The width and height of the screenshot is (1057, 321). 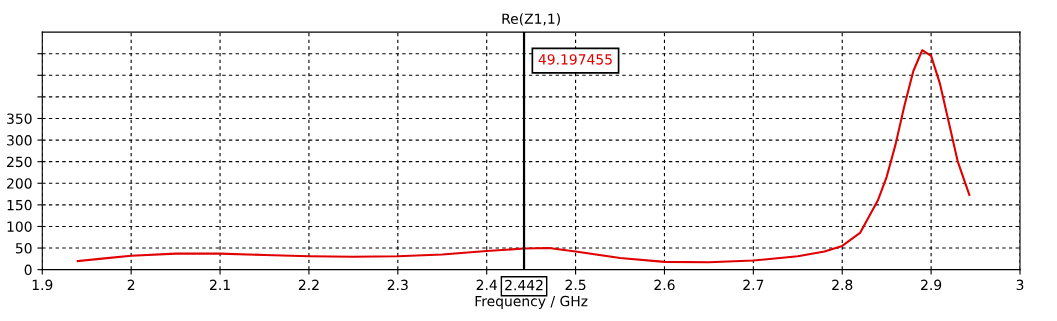 I want to click on x-axis-title: Frequency / GHz, so click(x=531, y=302).